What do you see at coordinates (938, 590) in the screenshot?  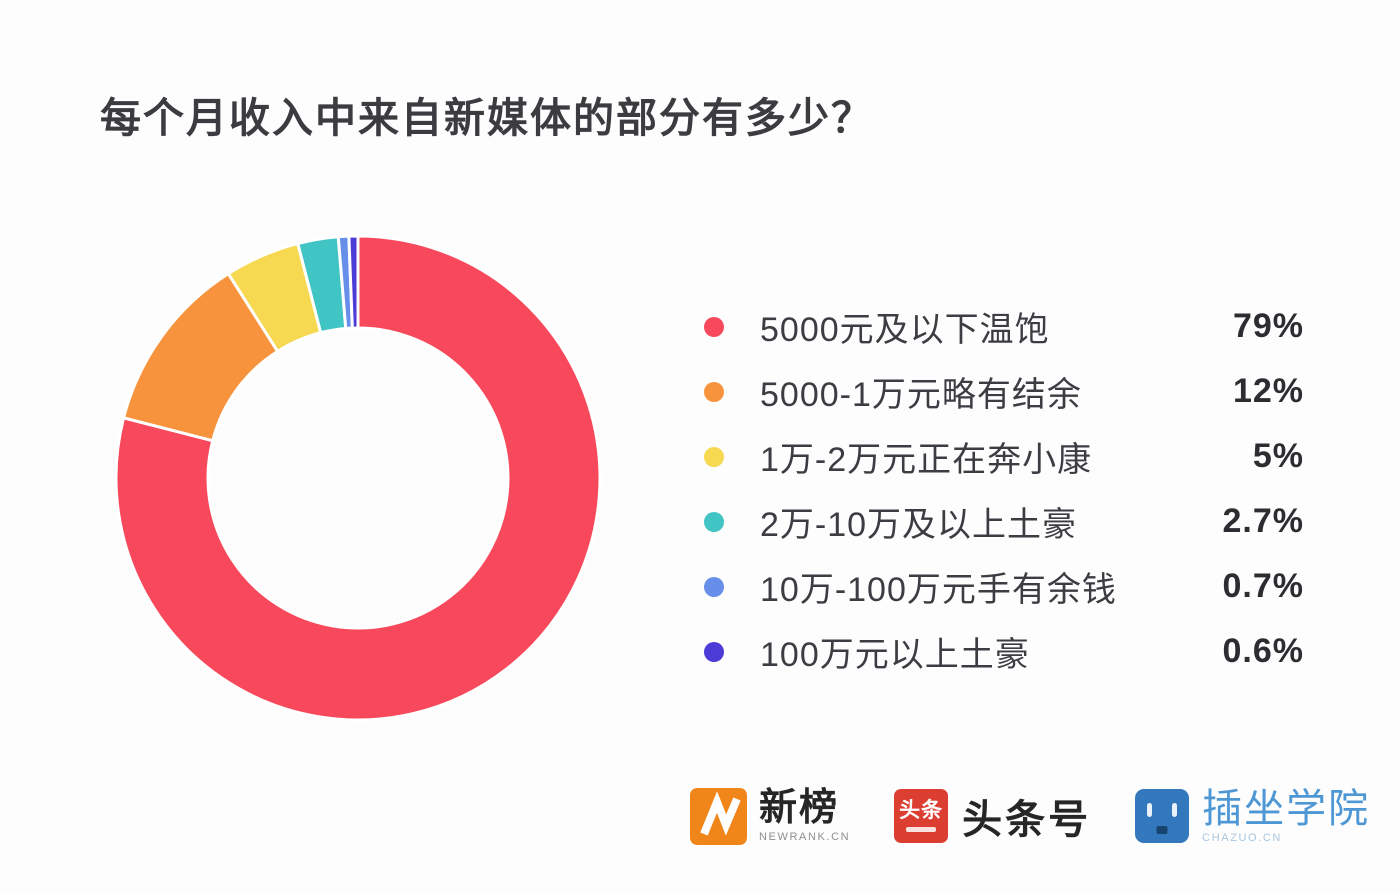 I see `legend-label: 10万-100万元手有余钱` at bounding box center [938, 590].